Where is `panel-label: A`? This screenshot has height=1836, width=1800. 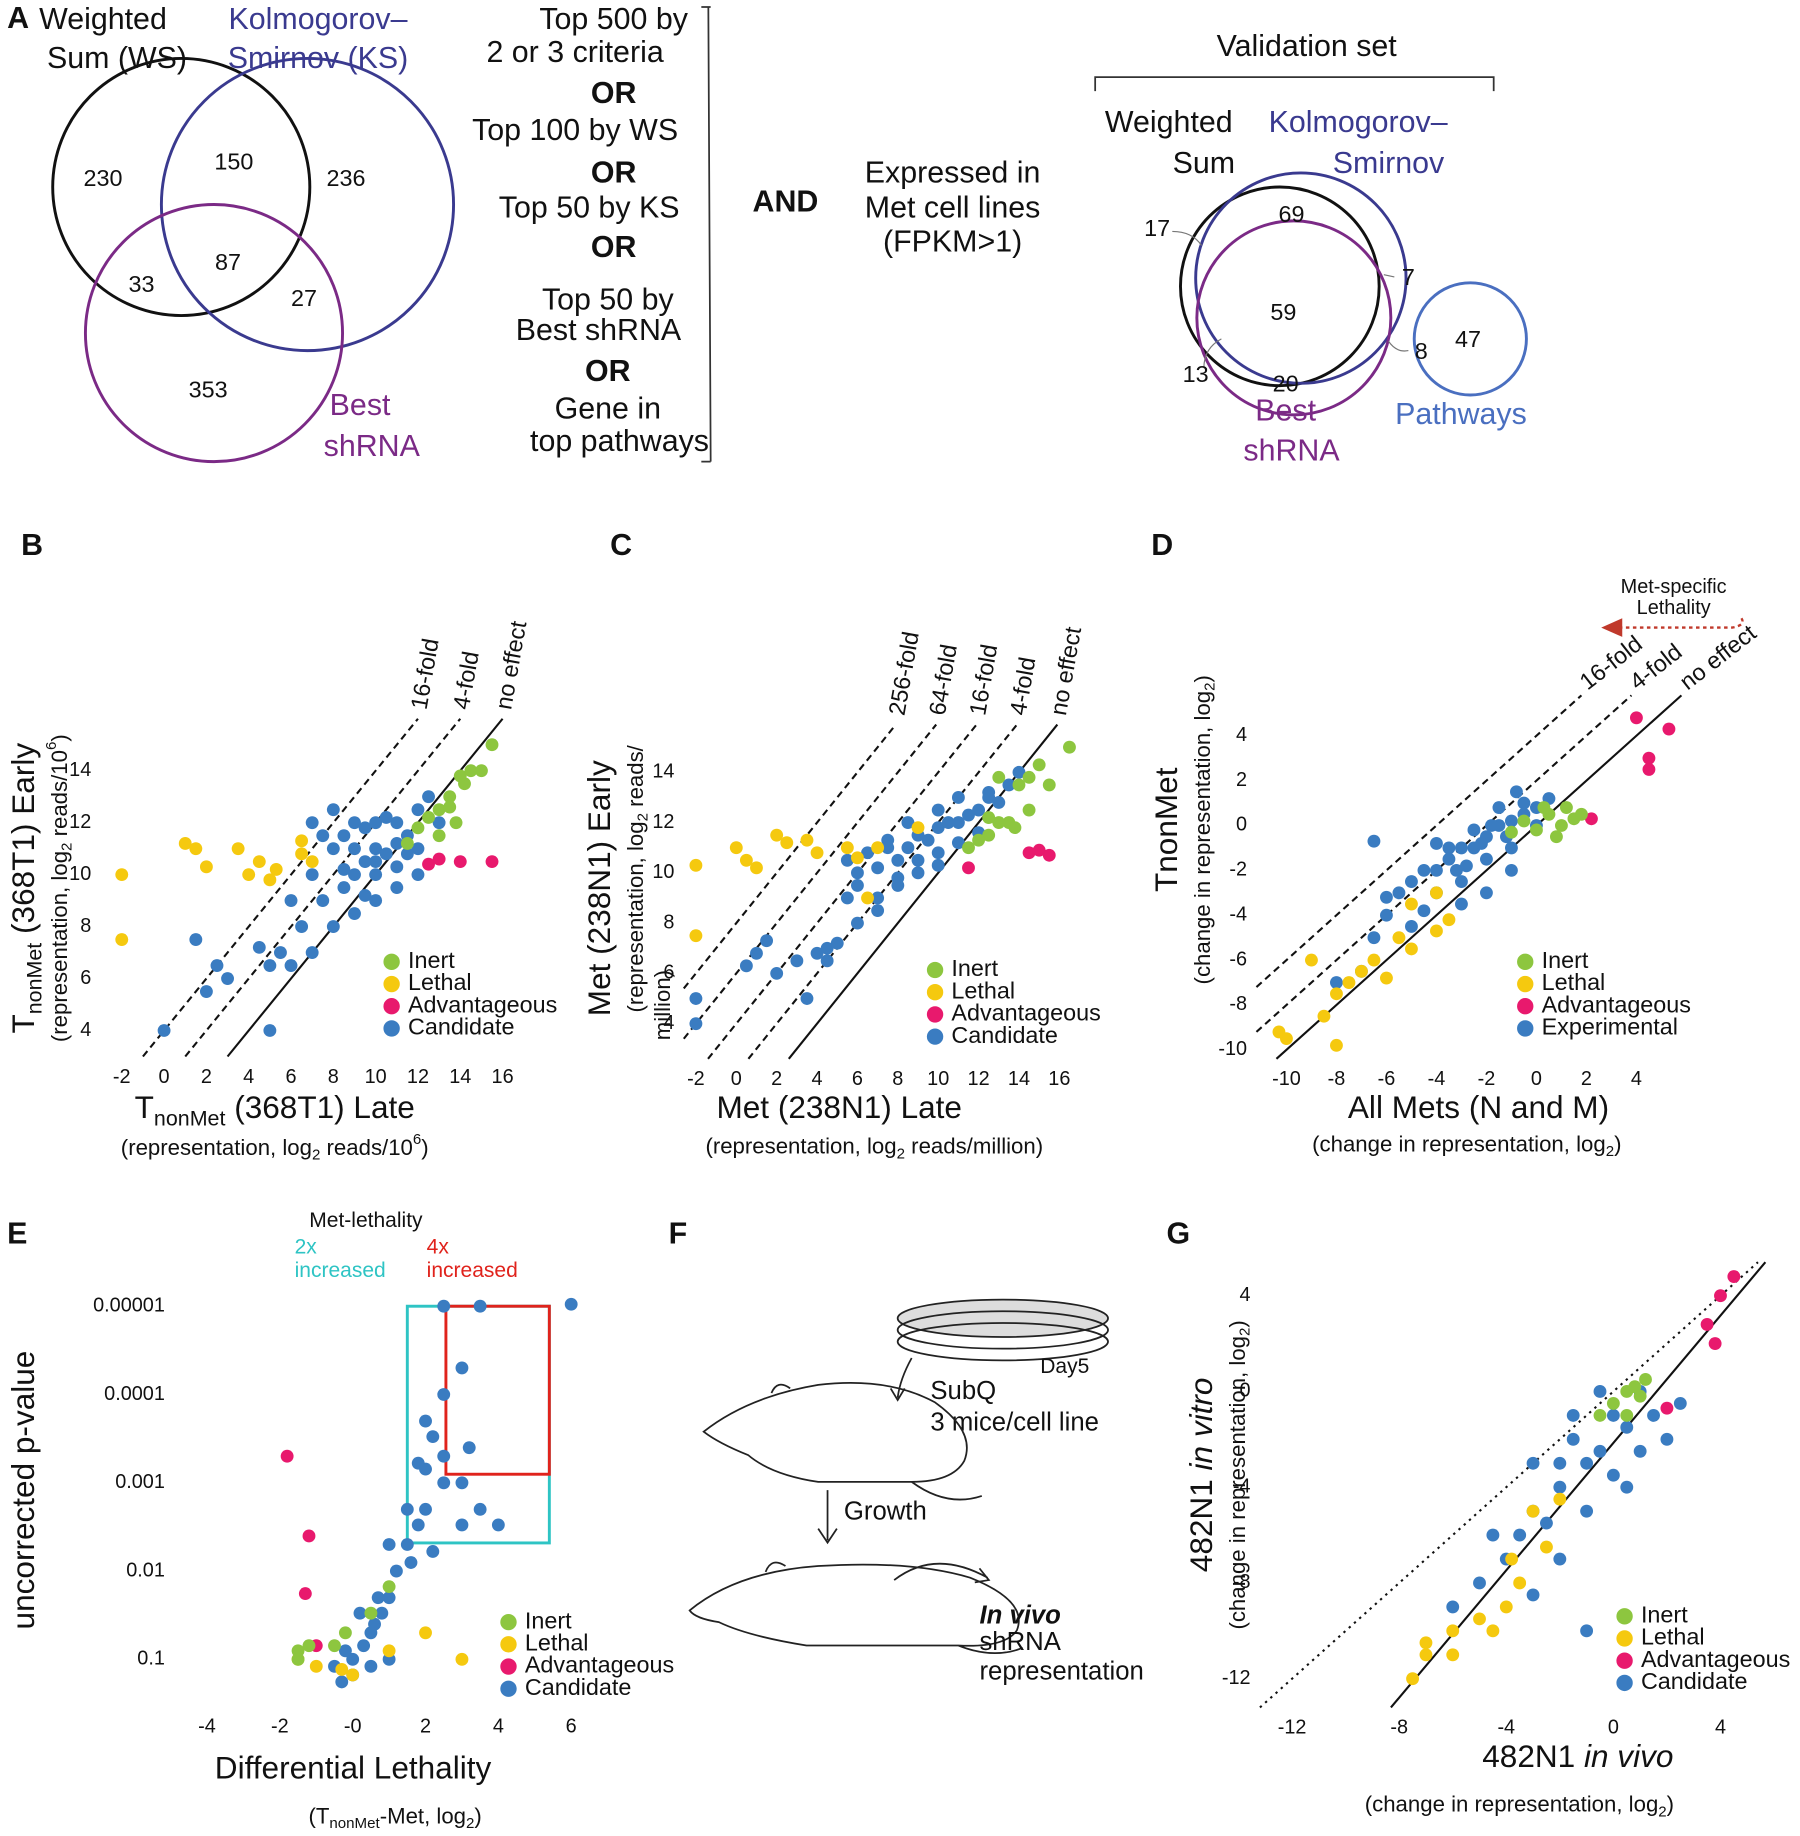 panel-label: A is located at coordinates (18, 18).